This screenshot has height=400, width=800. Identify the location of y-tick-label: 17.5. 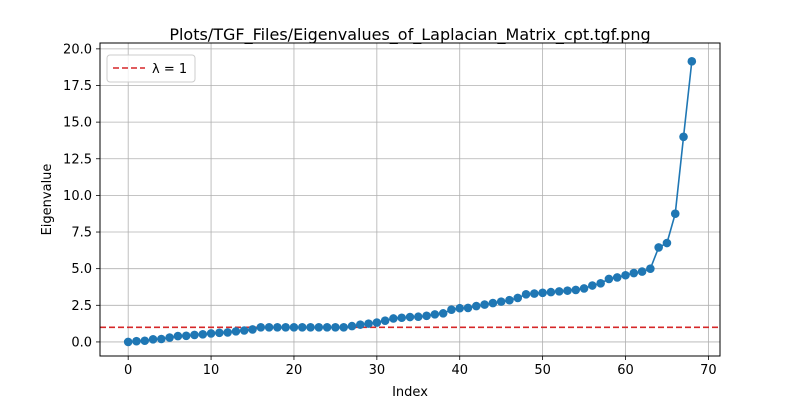
(77, 86).